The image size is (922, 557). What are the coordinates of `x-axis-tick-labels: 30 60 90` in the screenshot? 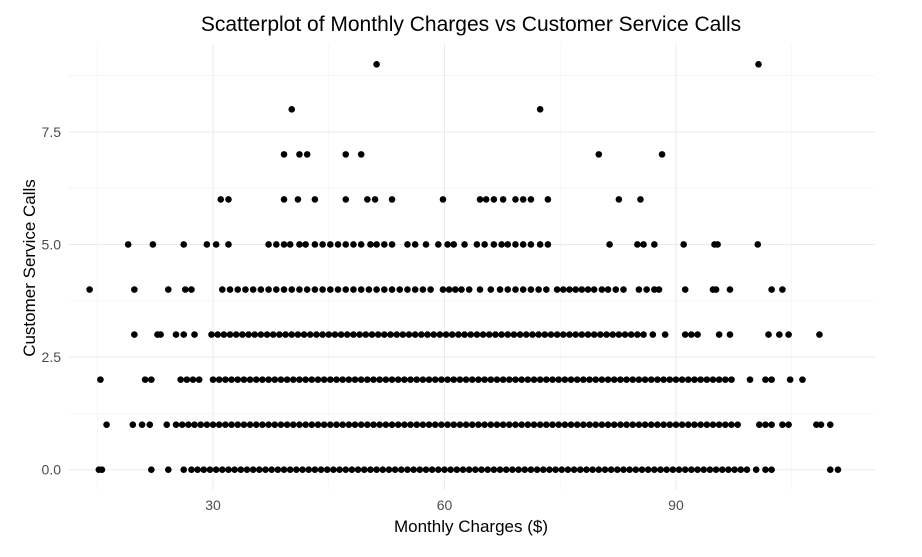 It's located at (444, 505).